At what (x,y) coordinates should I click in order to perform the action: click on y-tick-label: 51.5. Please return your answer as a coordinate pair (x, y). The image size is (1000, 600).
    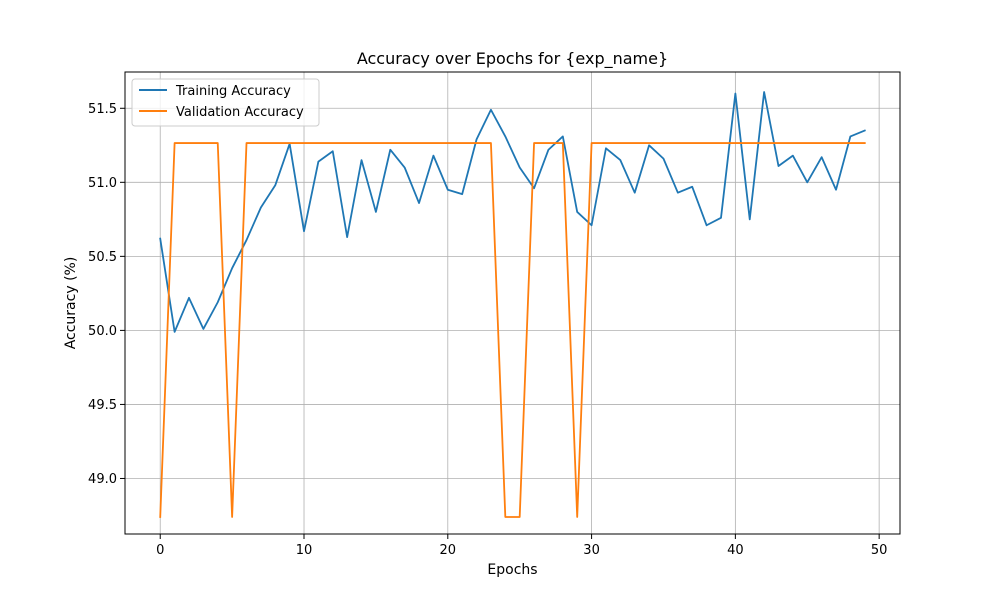
    Looking at the image, I should click on (102, 109).